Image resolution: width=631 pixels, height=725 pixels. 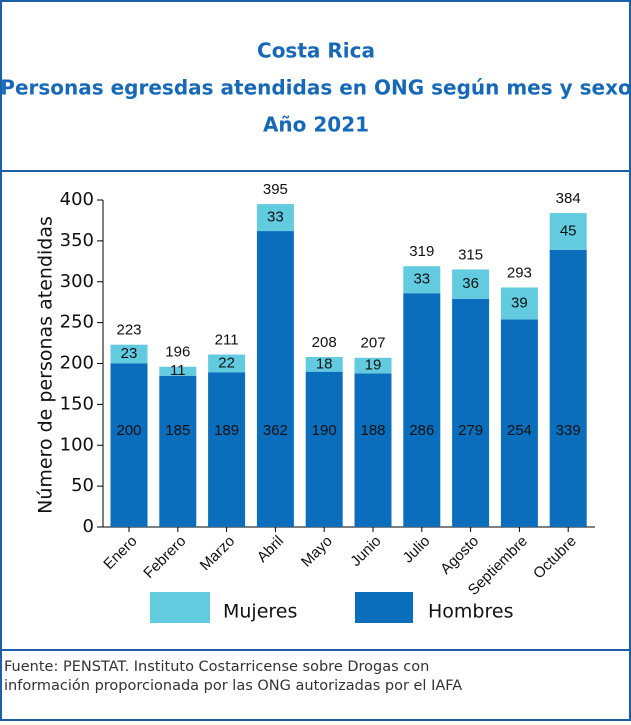 I want to click on value-label: 36, so click(x=470, y=283).